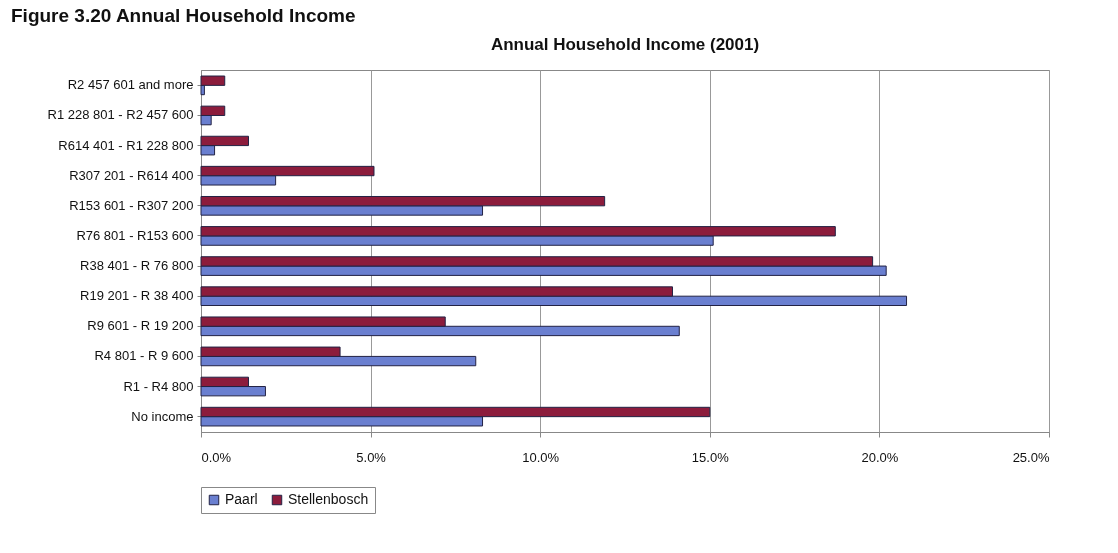 The width and height of the screenshot is (1118, 553). I want to click on y-tick-label: No income, so click(162, 416).